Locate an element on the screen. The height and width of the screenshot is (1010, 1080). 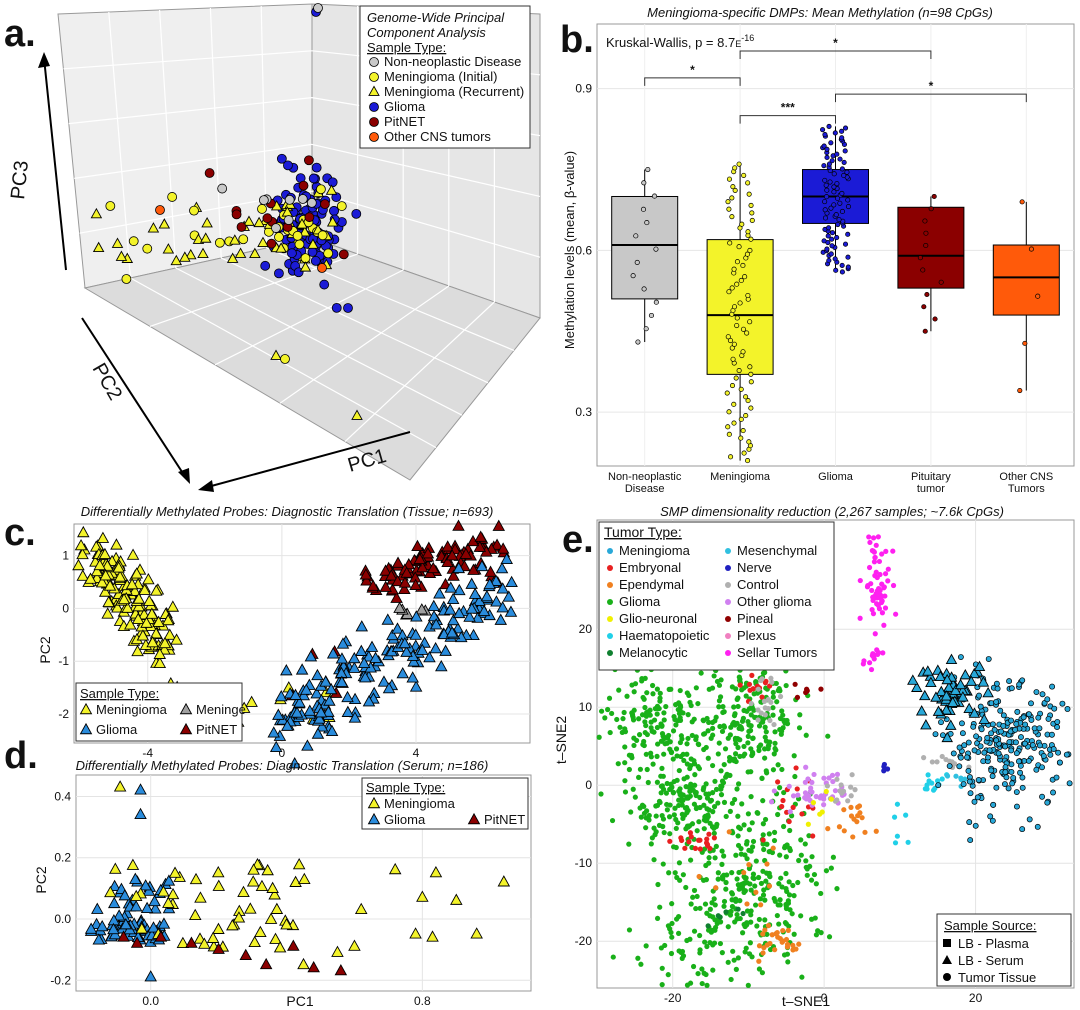
tissue-pca-legend-marker is located at coordinates (186, 708).